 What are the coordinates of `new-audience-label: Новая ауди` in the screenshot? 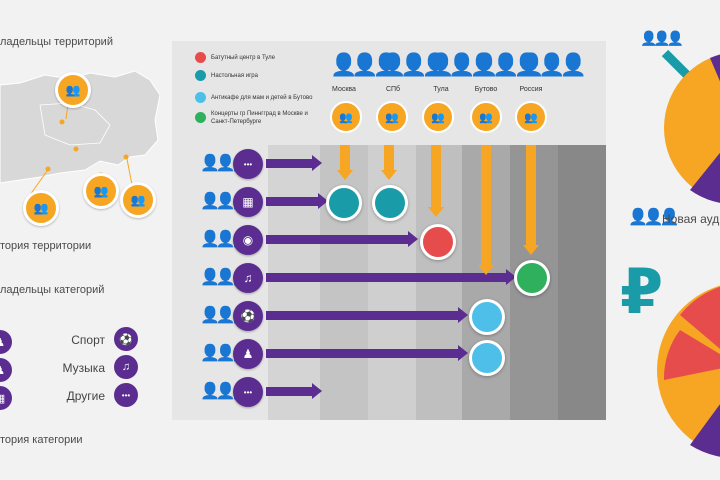 It's located at (691, 219).